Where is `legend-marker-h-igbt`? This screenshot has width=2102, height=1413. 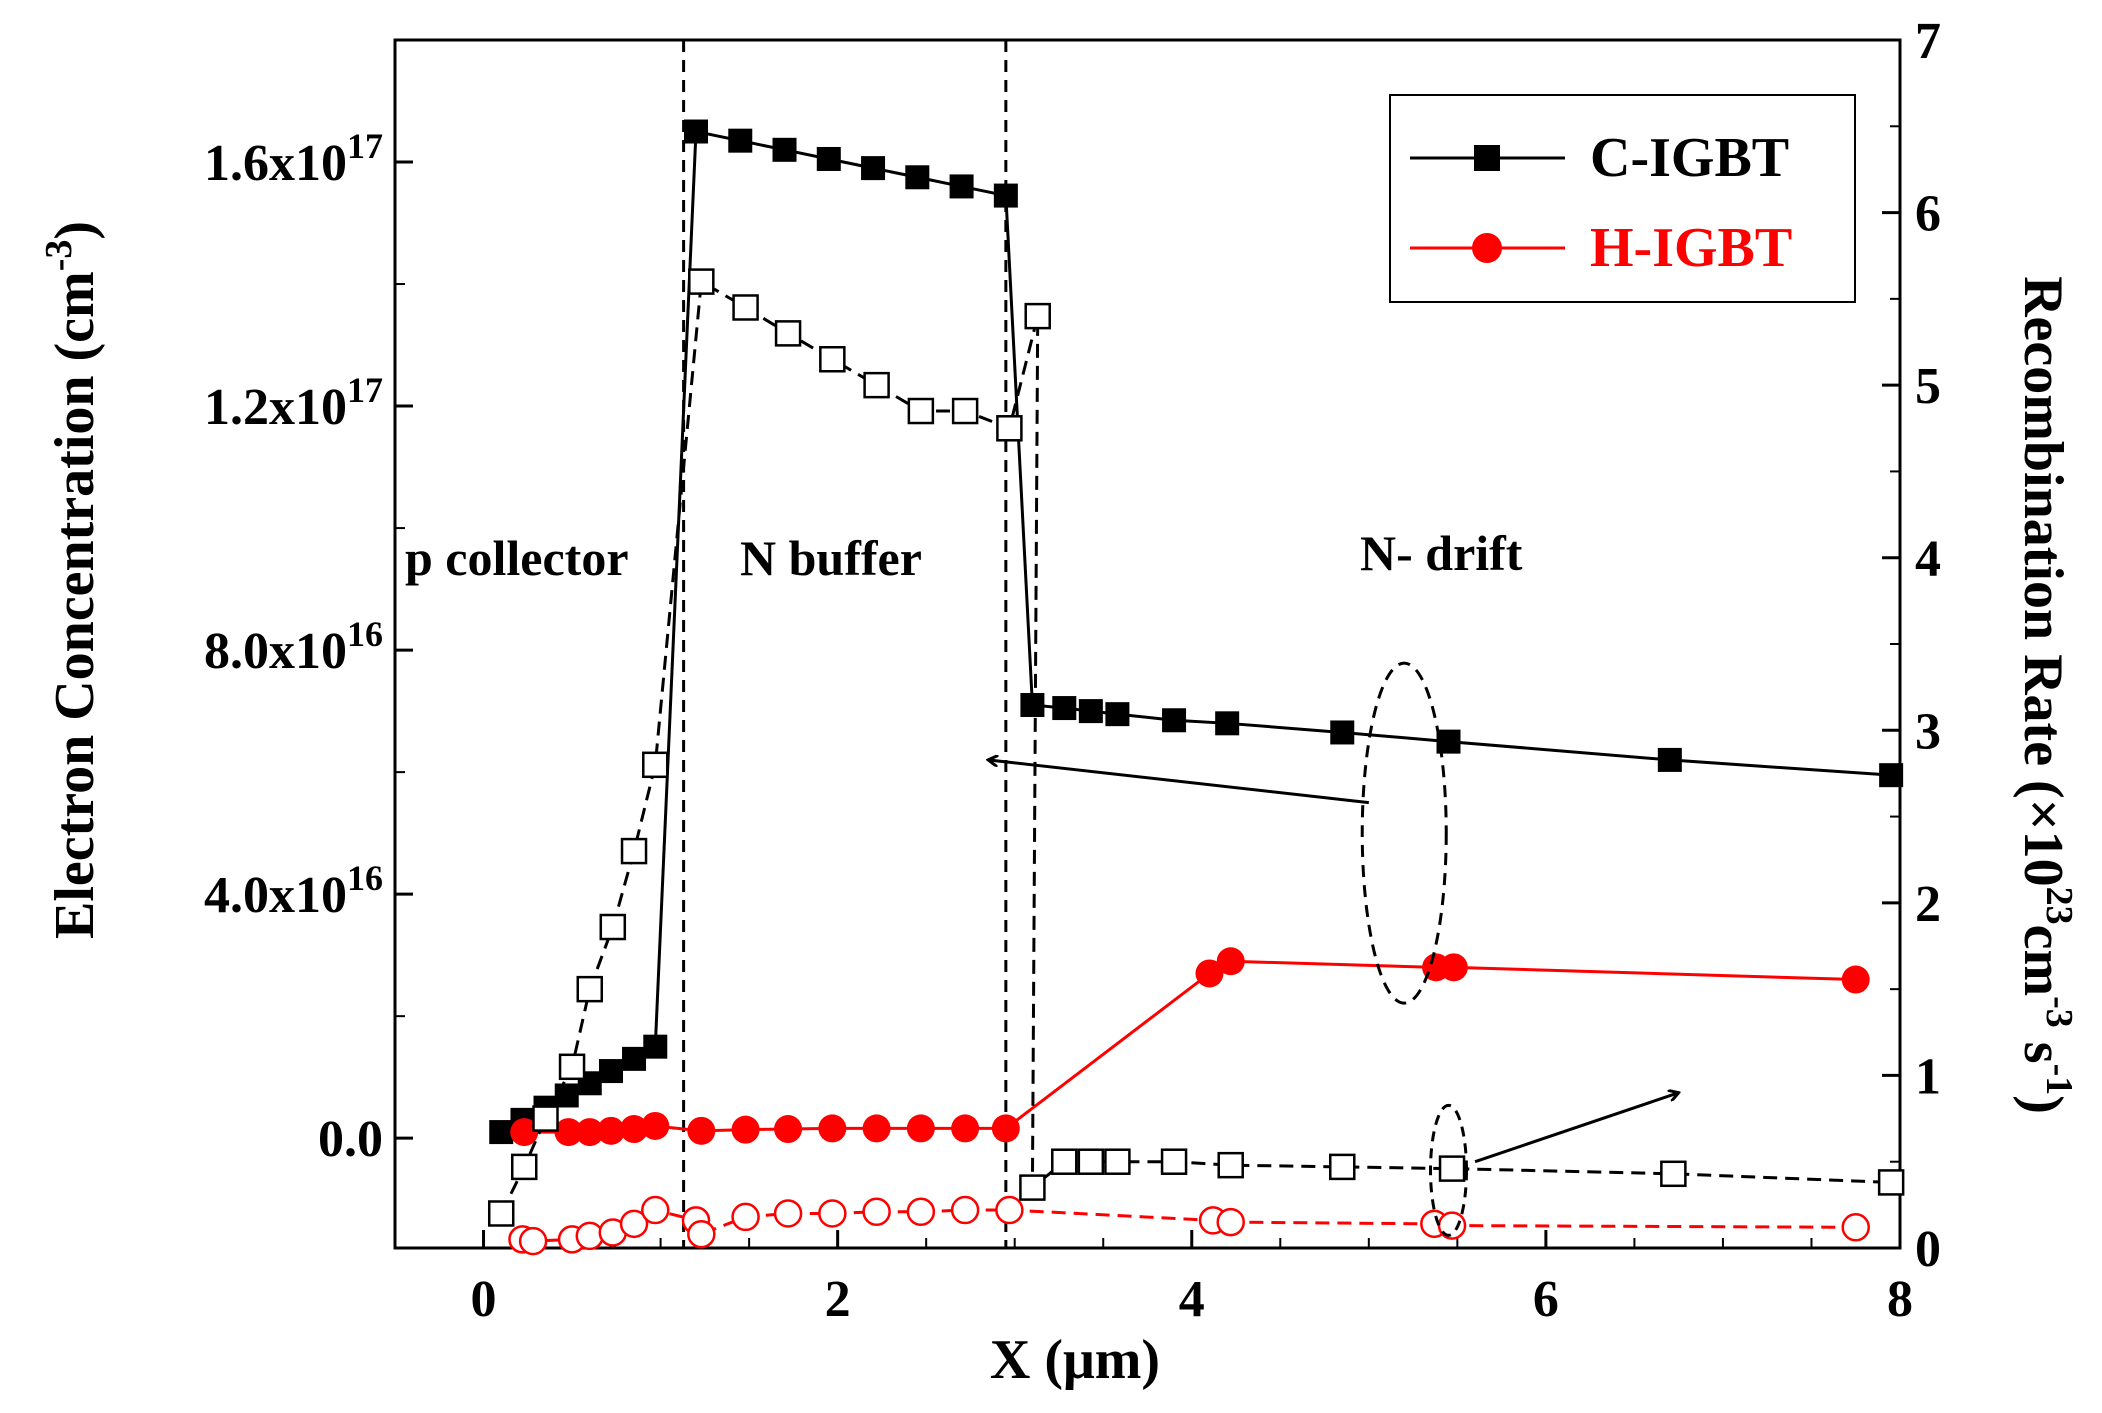 legend-marker-h-igbt is located at coordinates (1487, 248).